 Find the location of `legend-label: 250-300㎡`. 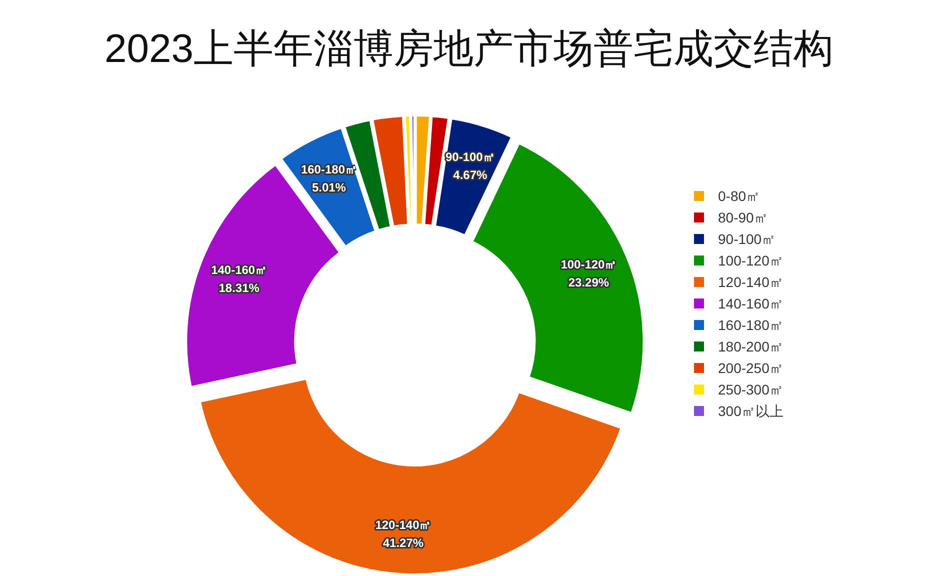

legend-label: 250-300㎡ is located at coordinates (751, 390).